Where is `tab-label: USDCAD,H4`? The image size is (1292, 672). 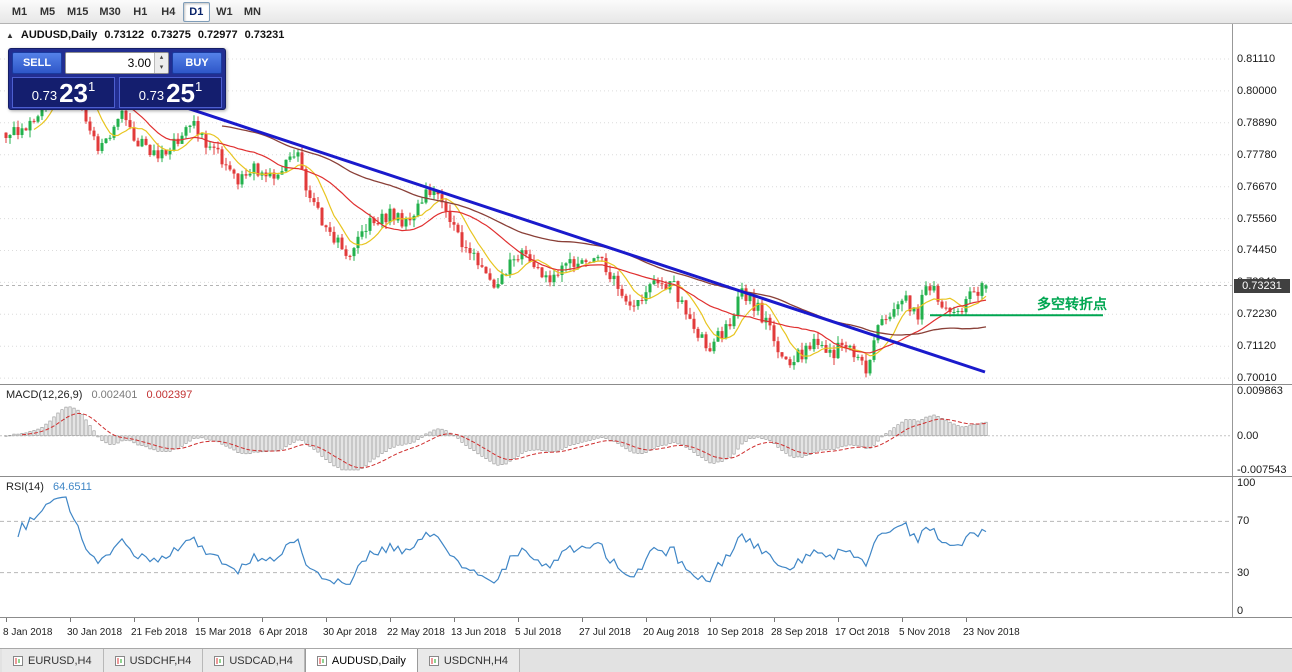 tab-label: USDCAD,H4 is located at coordinates (261, 660).